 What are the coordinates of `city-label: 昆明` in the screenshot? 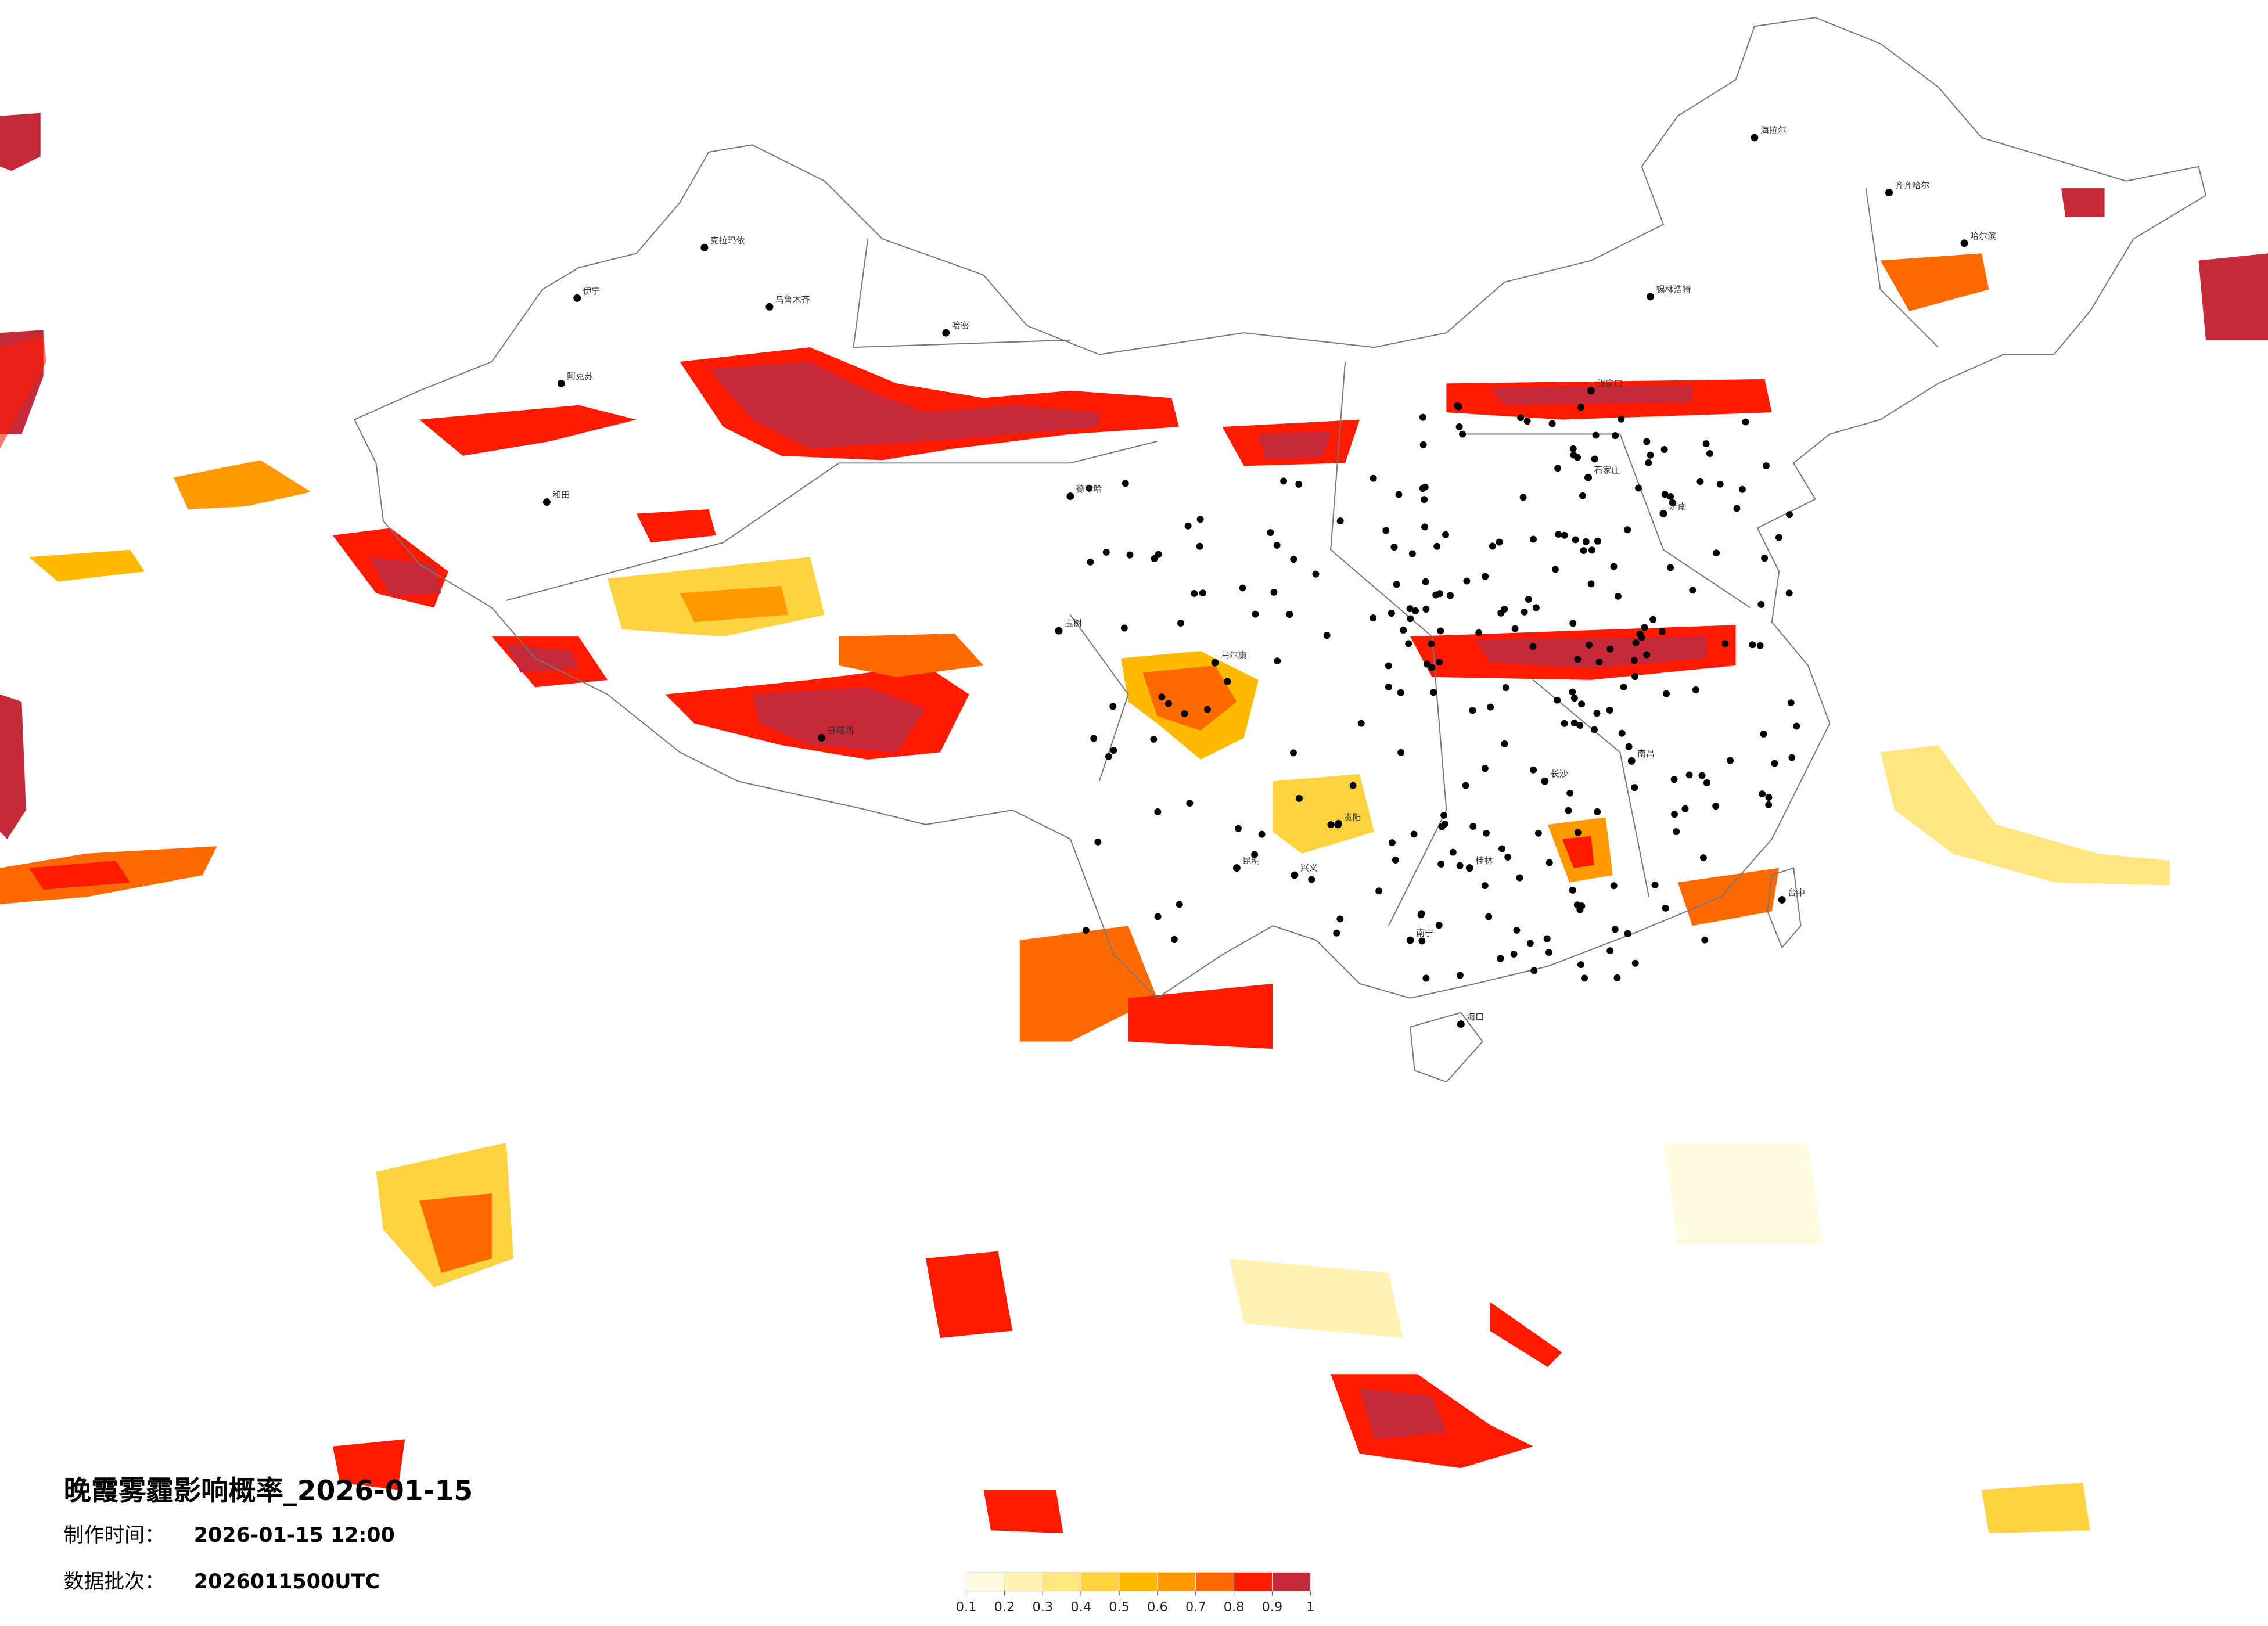 It's located at (1251, 861).